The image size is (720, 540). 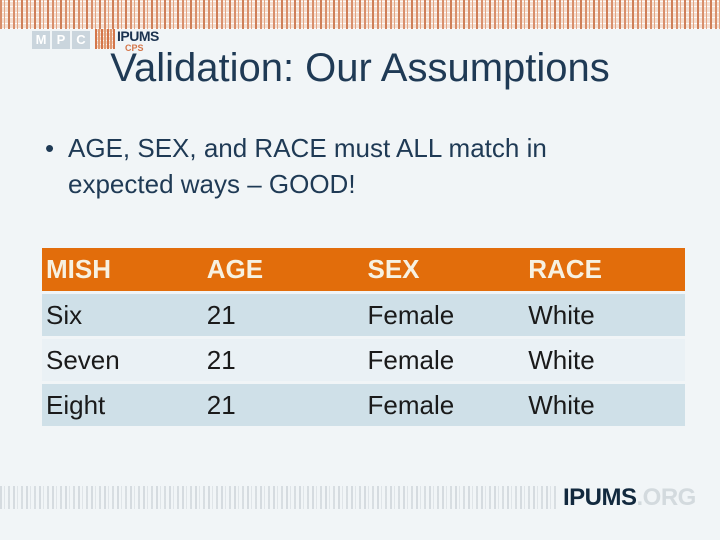 What do you see at coordinates (360, 68) in the screenshot?
I see `page-title: Validation: Our Assumptions` at bounding box center [360, 68].